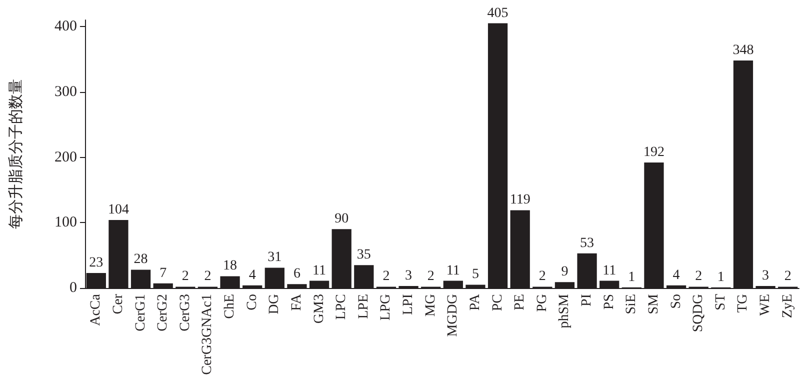 The height and width of the screenshot is (382, 805). I want to click on data-label: 192, so click(653, 152).